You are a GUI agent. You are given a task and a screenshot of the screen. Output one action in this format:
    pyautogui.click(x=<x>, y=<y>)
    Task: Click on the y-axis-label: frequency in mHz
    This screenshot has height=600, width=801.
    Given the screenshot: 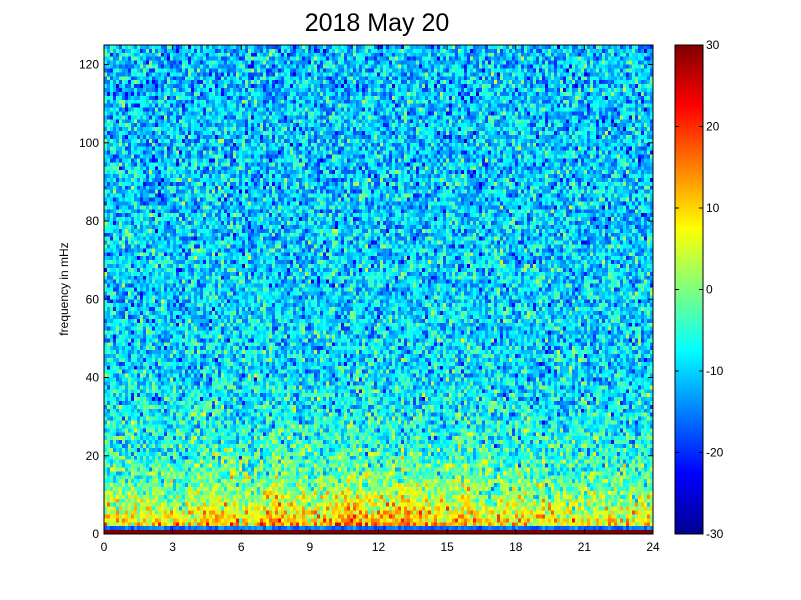 What is the action you would take?
    pyautogui.click(x=64, y=288)
    